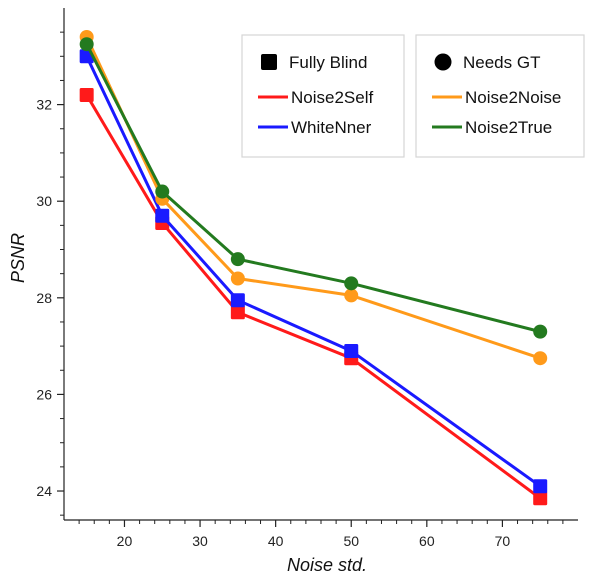 This screenshot has width=592, height=577. I want to click on legend-box-fully-blind: Fully Blind Noise2Self WhiteNner, so click(323, 96).